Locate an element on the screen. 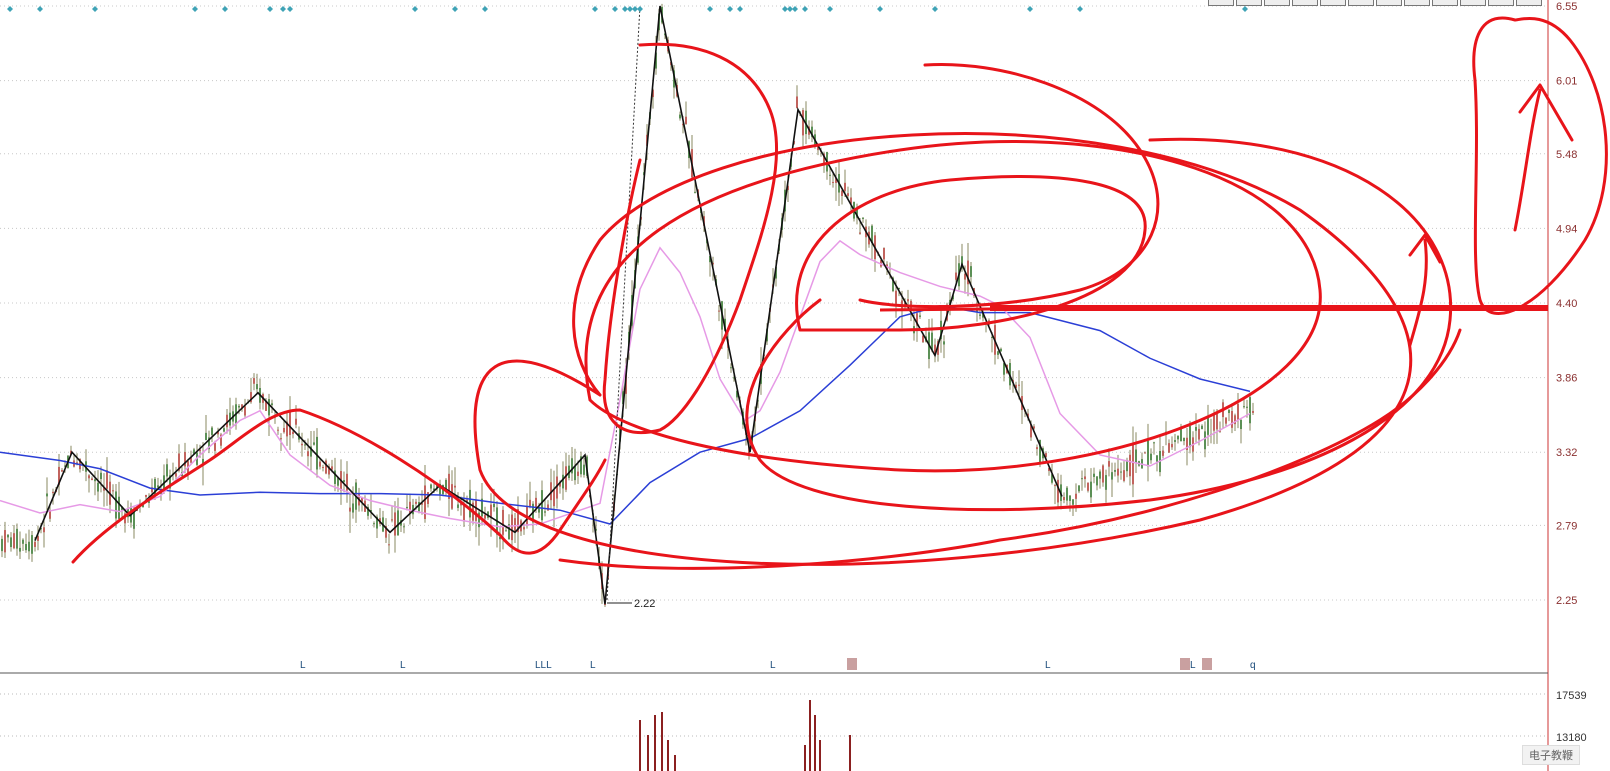  event-marker-3: L is located at coordinates (593, 665).